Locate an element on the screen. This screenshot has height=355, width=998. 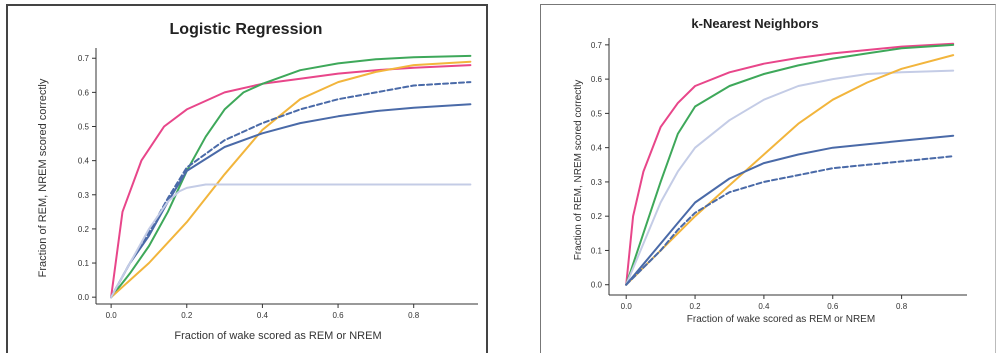
chart-title: k-Nearest Neighbors is located at coordinates (754, 23).